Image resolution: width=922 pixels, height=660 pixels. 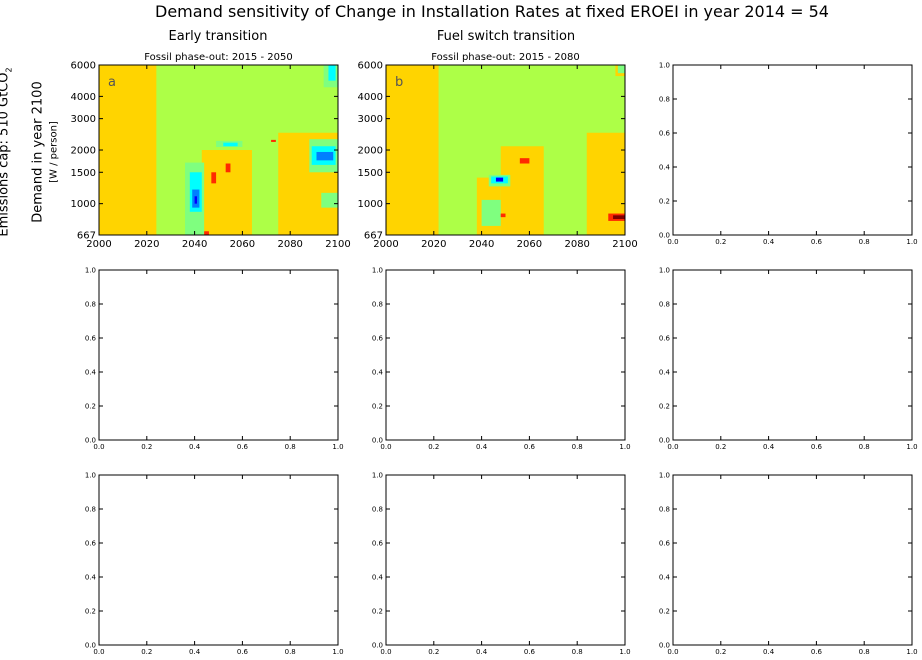 I want to click on panel-subtitle: Fossil phase-out: 2015 - 2050, so click(x=218, y=57).